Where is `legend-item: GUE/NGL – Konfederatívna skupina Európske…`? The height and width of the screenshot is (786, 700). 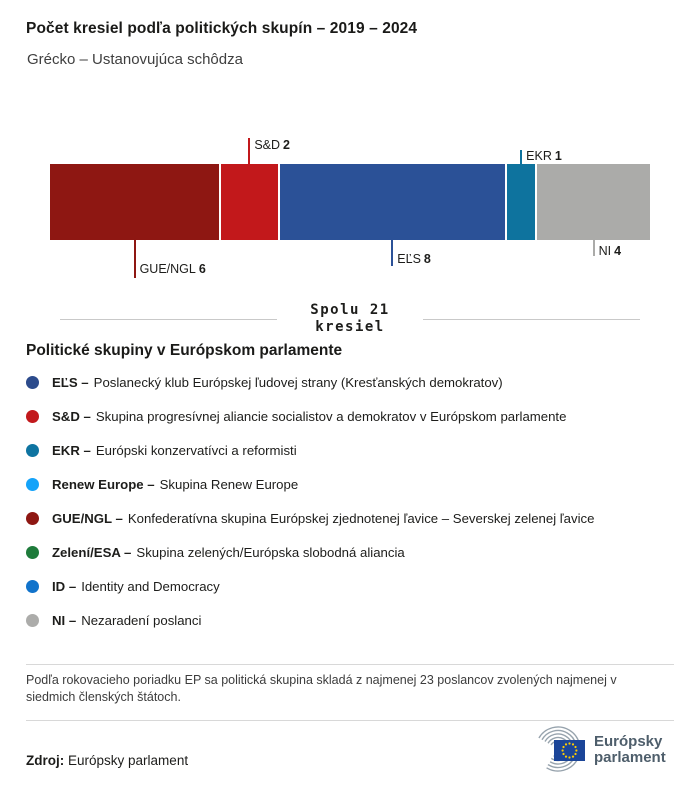 legend-item: GUE/NGL – Konfederatívna skupina Európske… is located at coordinates (356, 518).